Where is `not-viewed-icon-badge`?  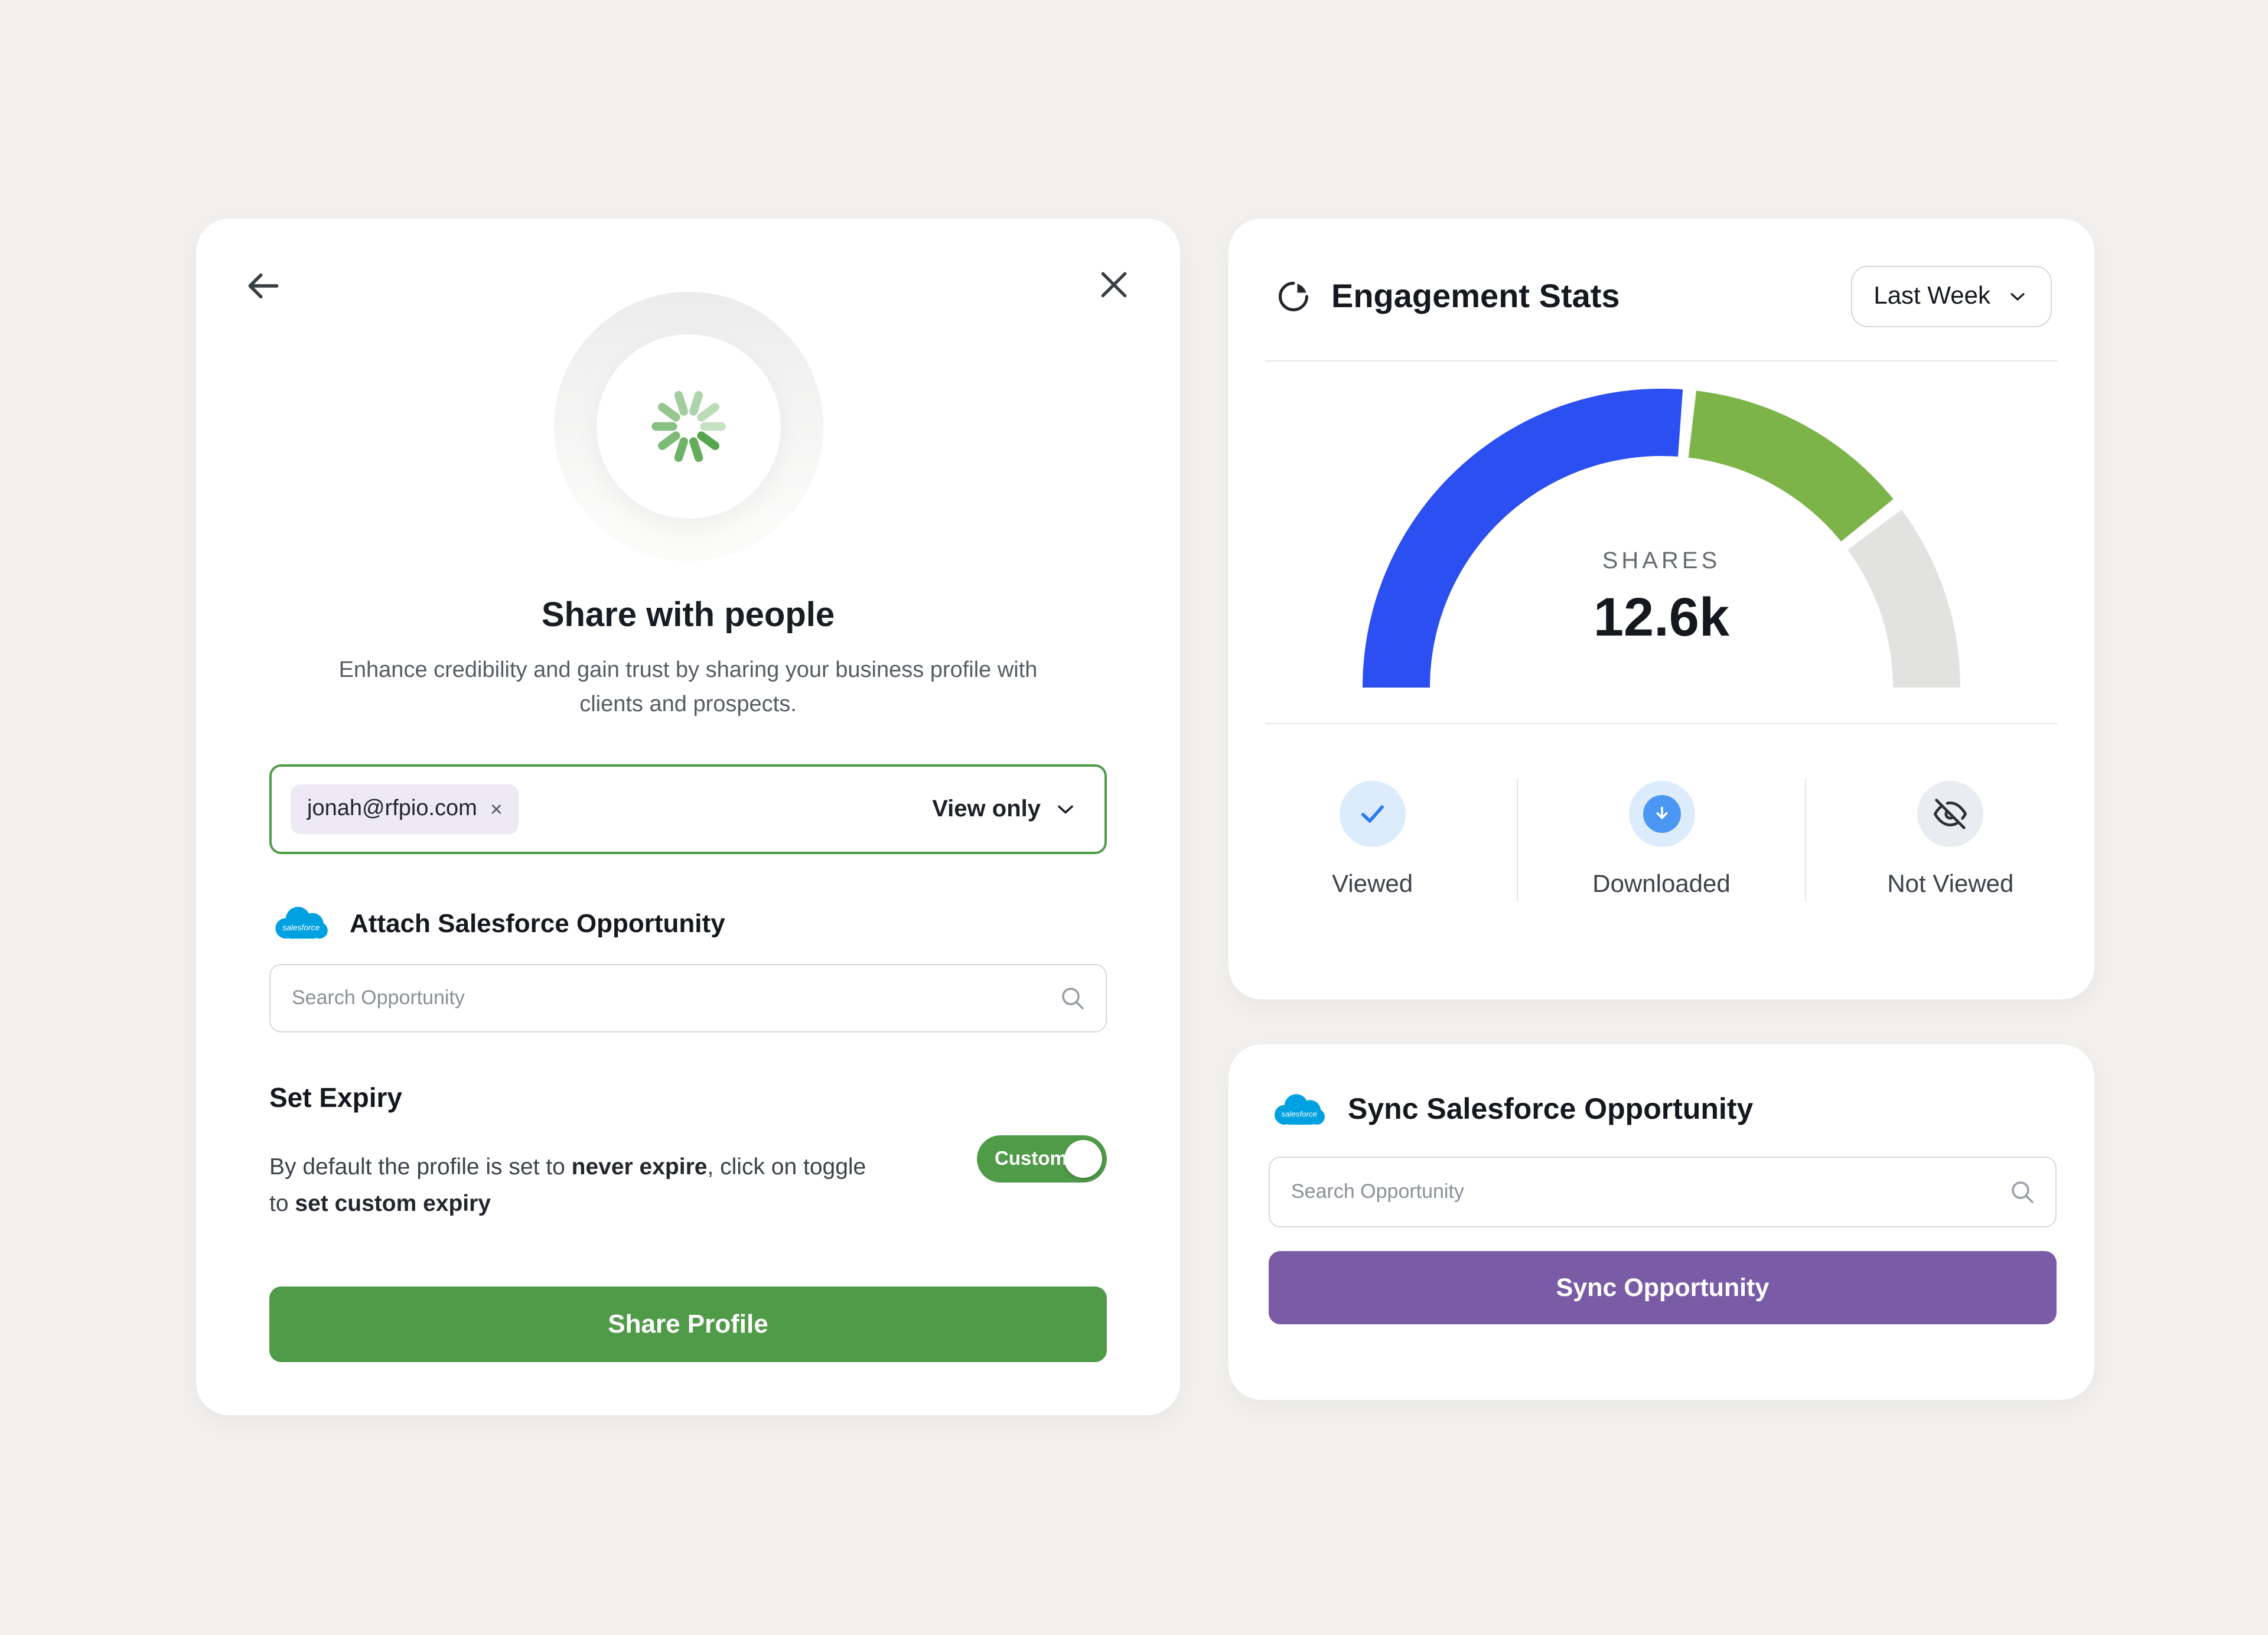 not-viewed-icon-badge is located at coordinates (1950, 814).